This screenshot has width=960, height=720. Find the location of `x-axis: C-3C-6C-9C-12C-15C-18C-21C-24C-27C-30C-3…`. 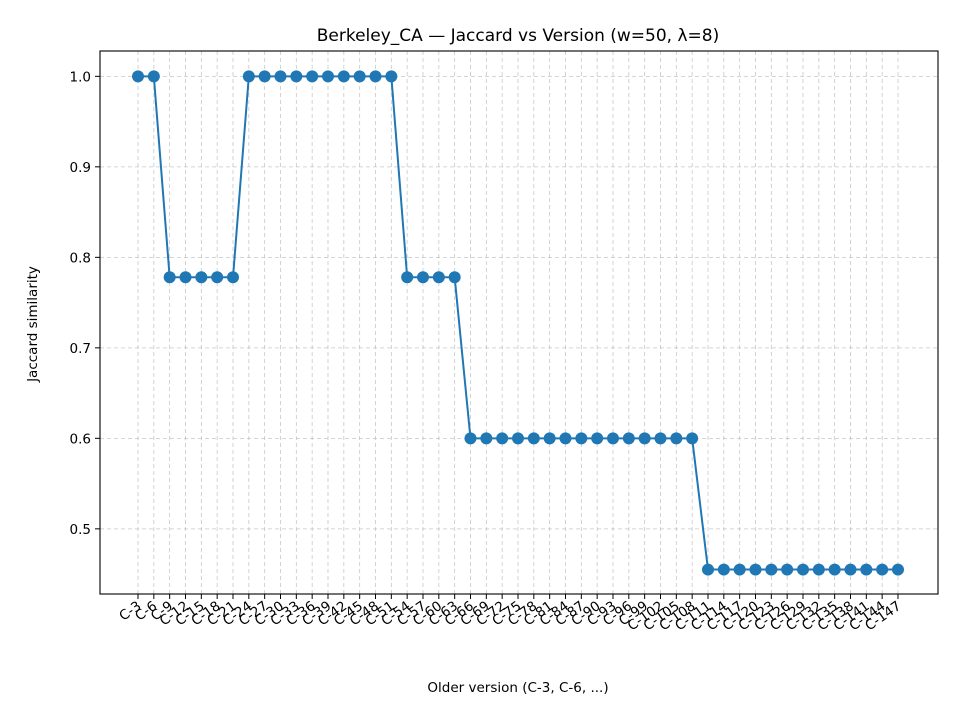

x-axis: C-3C-6C-9C-12C-15C-18C-21C-24C-27C-30C-3… is located at coordinates (510, 614).